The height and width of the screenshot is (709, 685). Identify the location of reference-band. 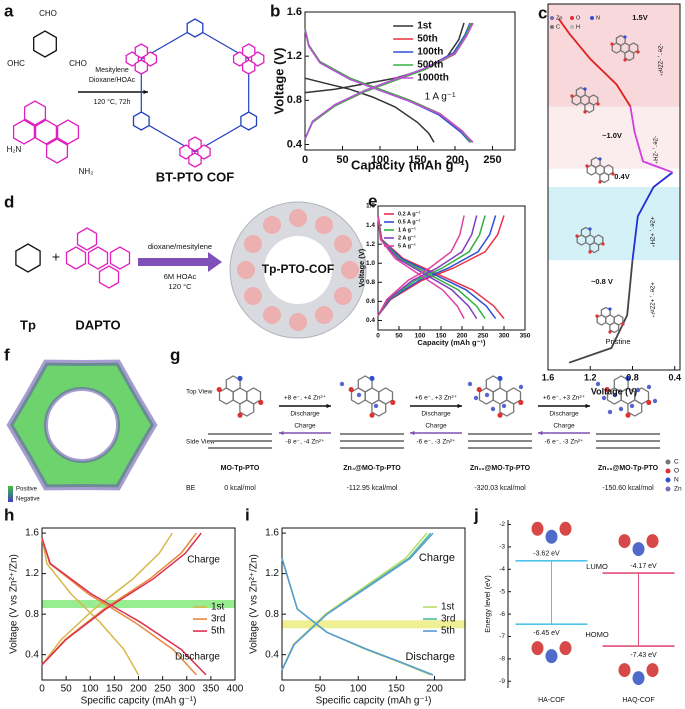
(373, 624).